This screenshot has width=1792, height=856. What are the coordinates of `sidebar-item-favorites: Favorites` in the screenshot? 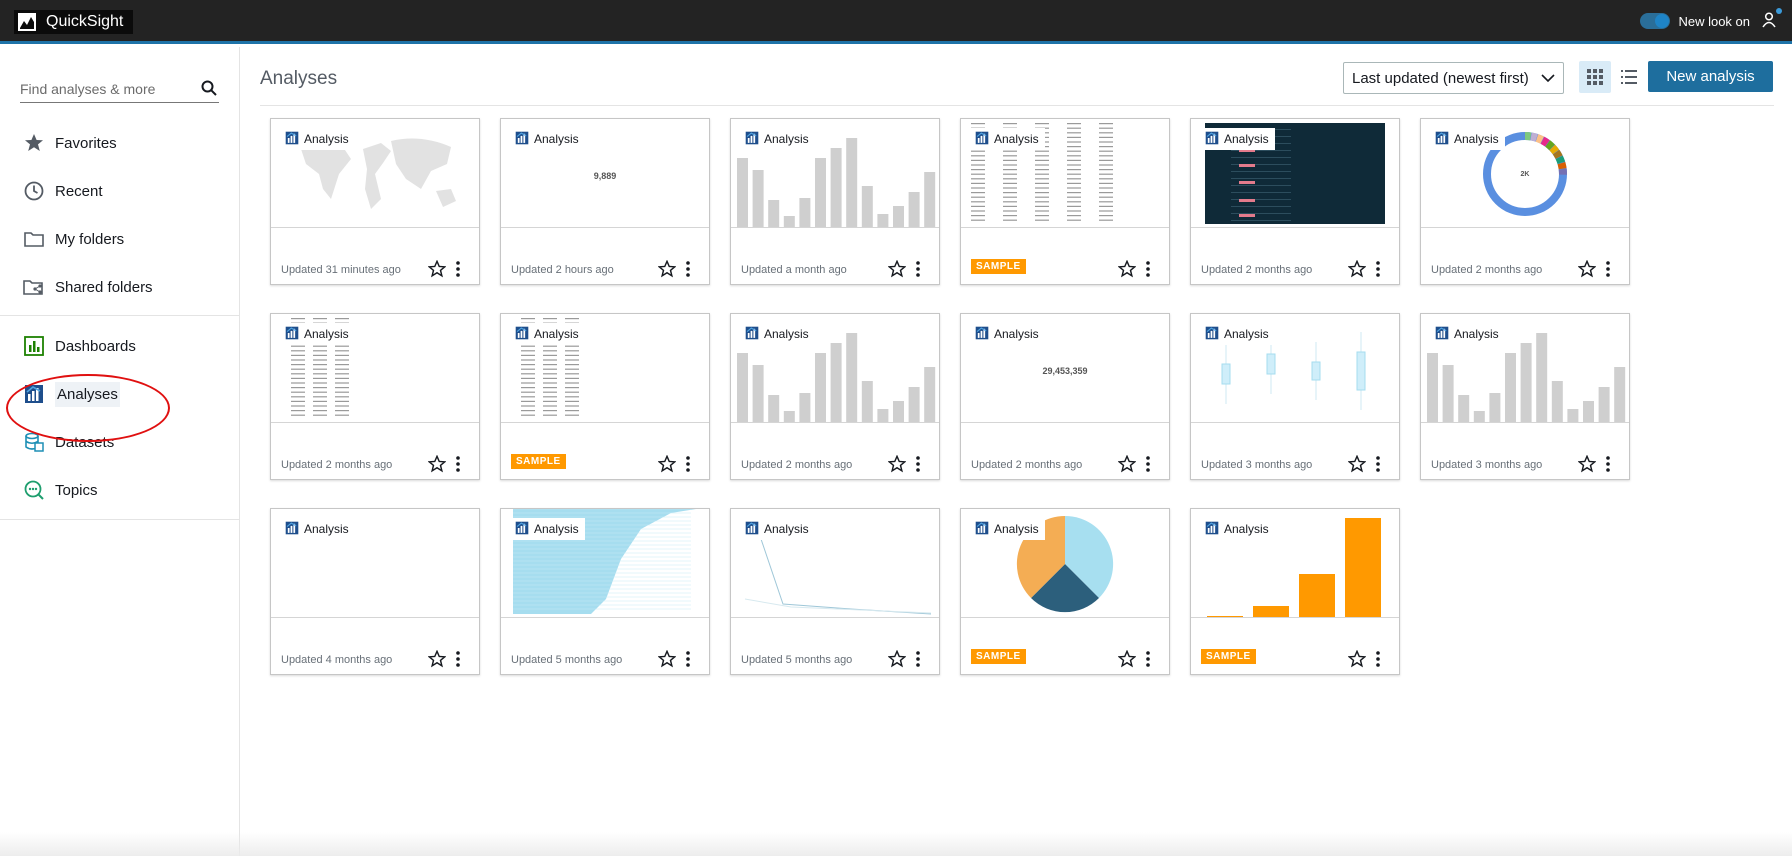 It's located at (119, 143).